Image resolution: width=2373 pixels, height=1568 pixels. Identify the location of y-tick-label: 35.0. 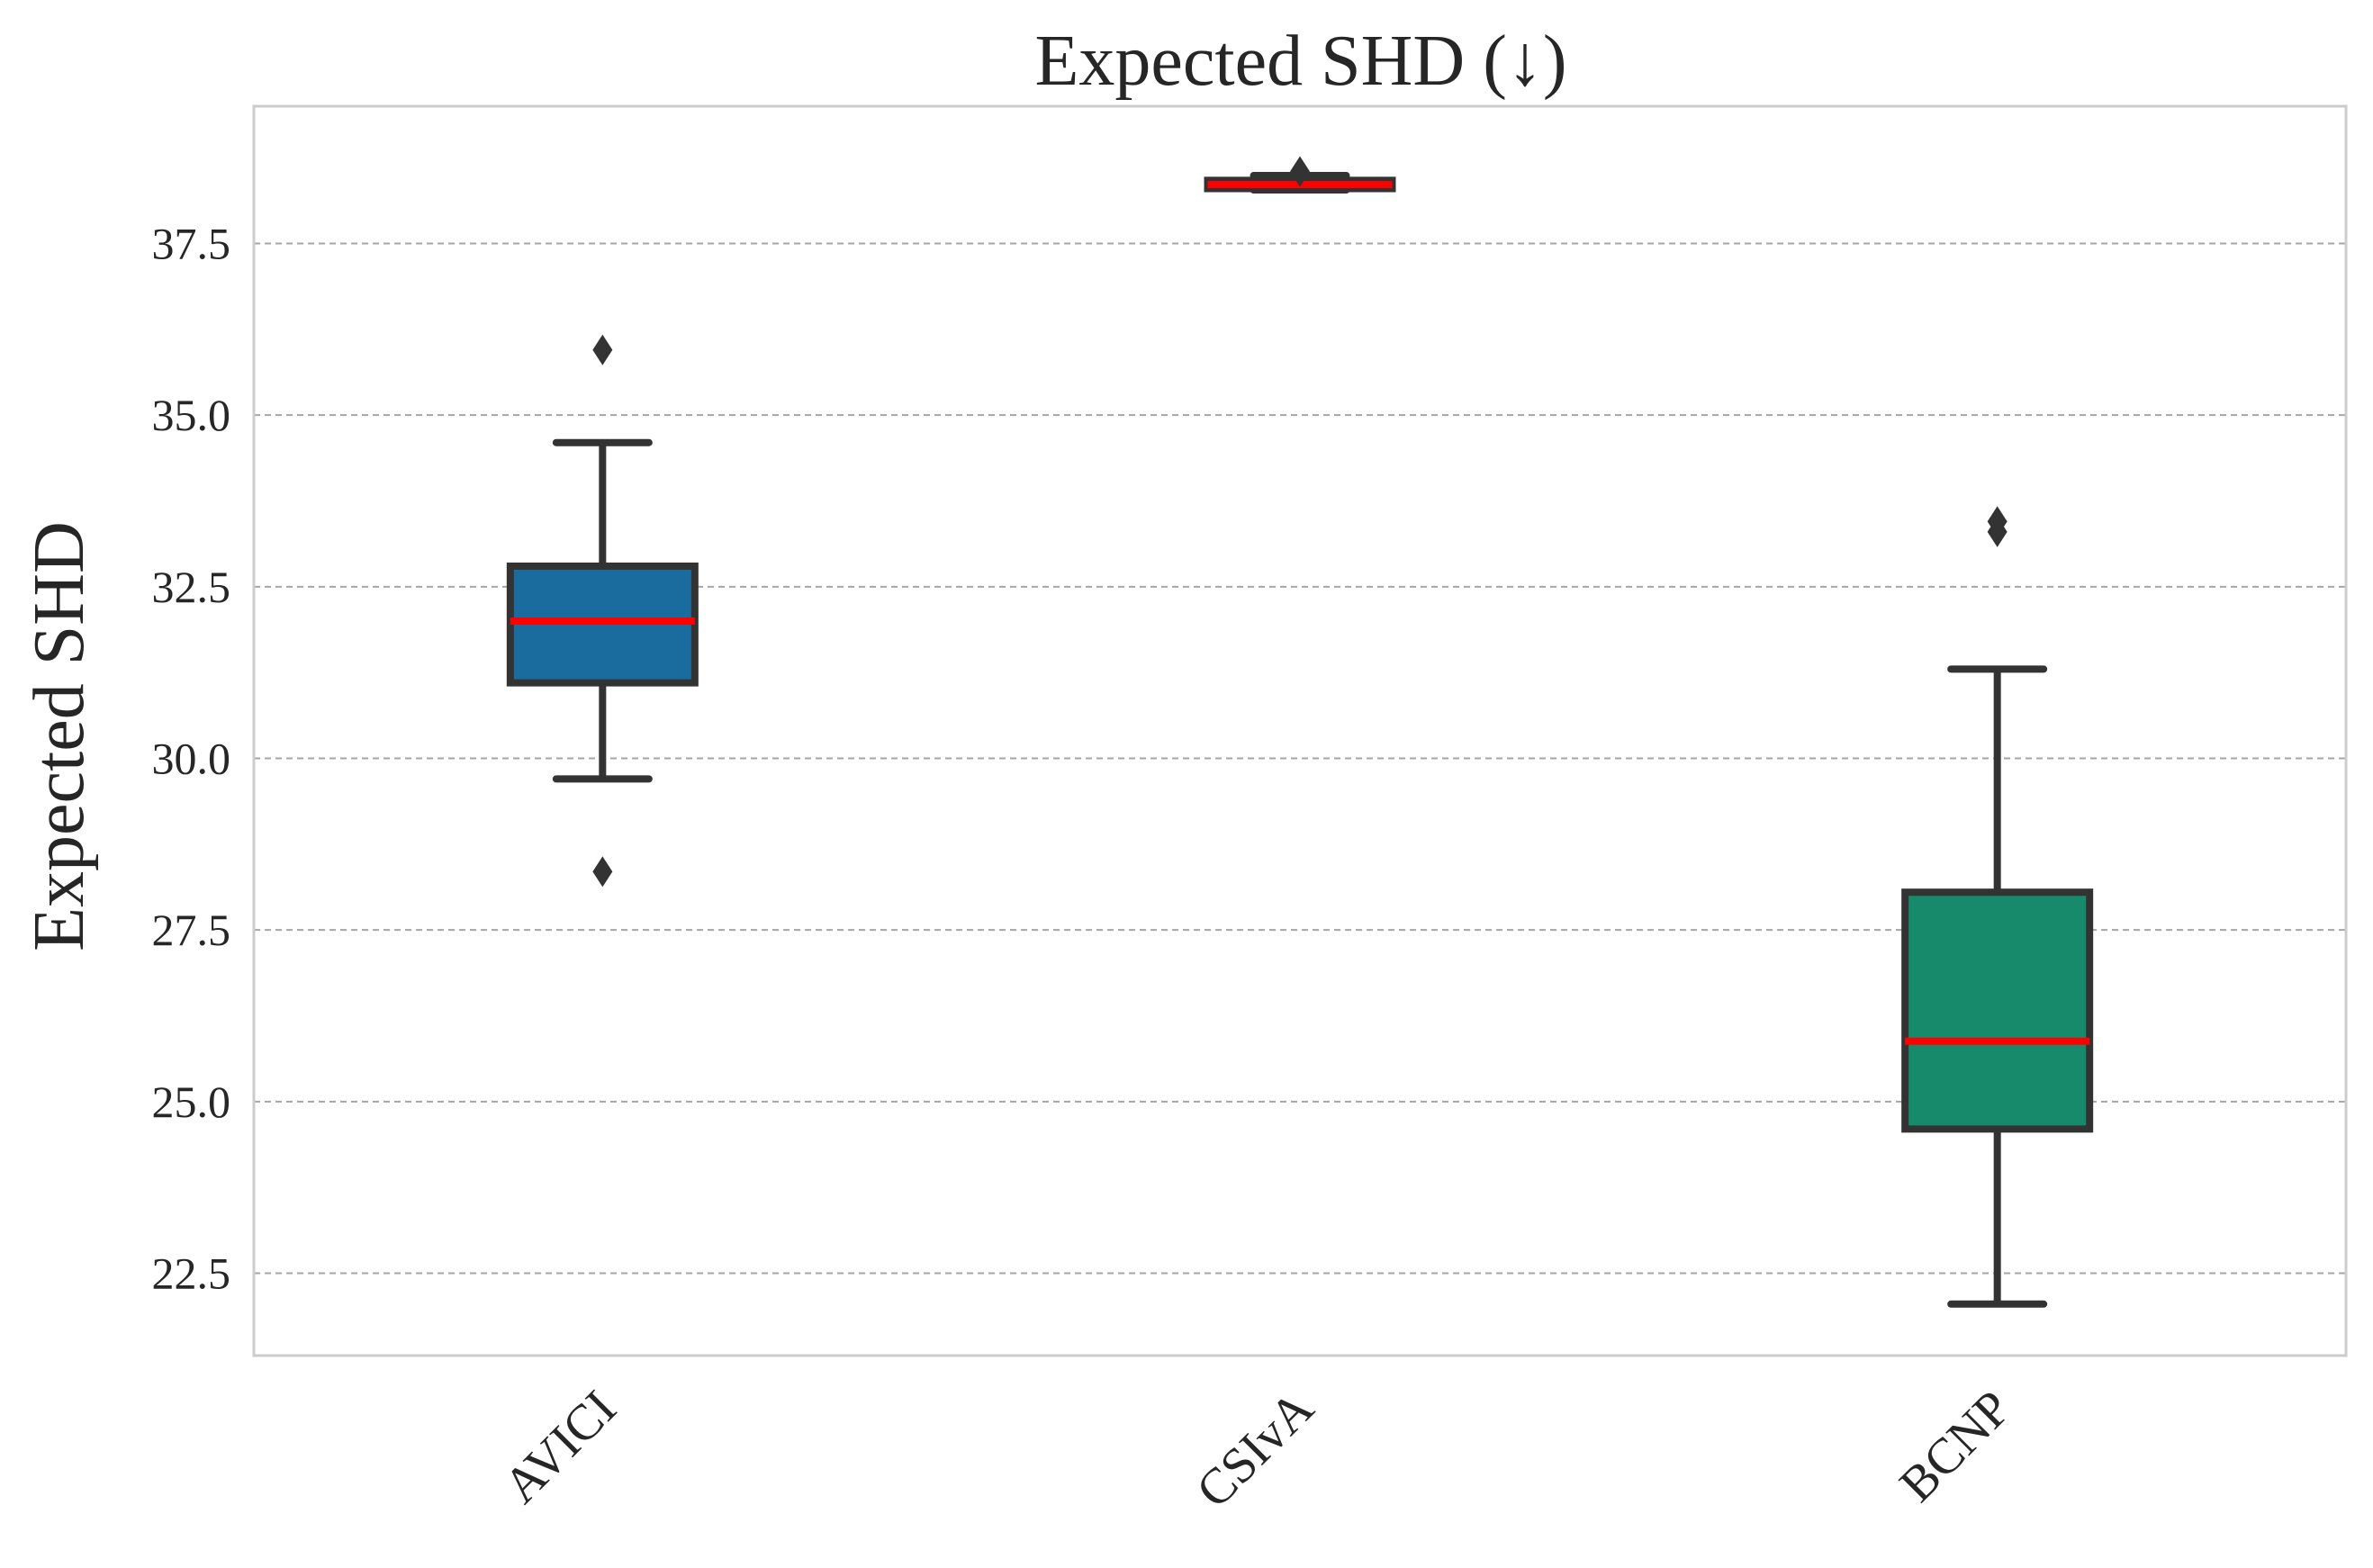
(192, 415).